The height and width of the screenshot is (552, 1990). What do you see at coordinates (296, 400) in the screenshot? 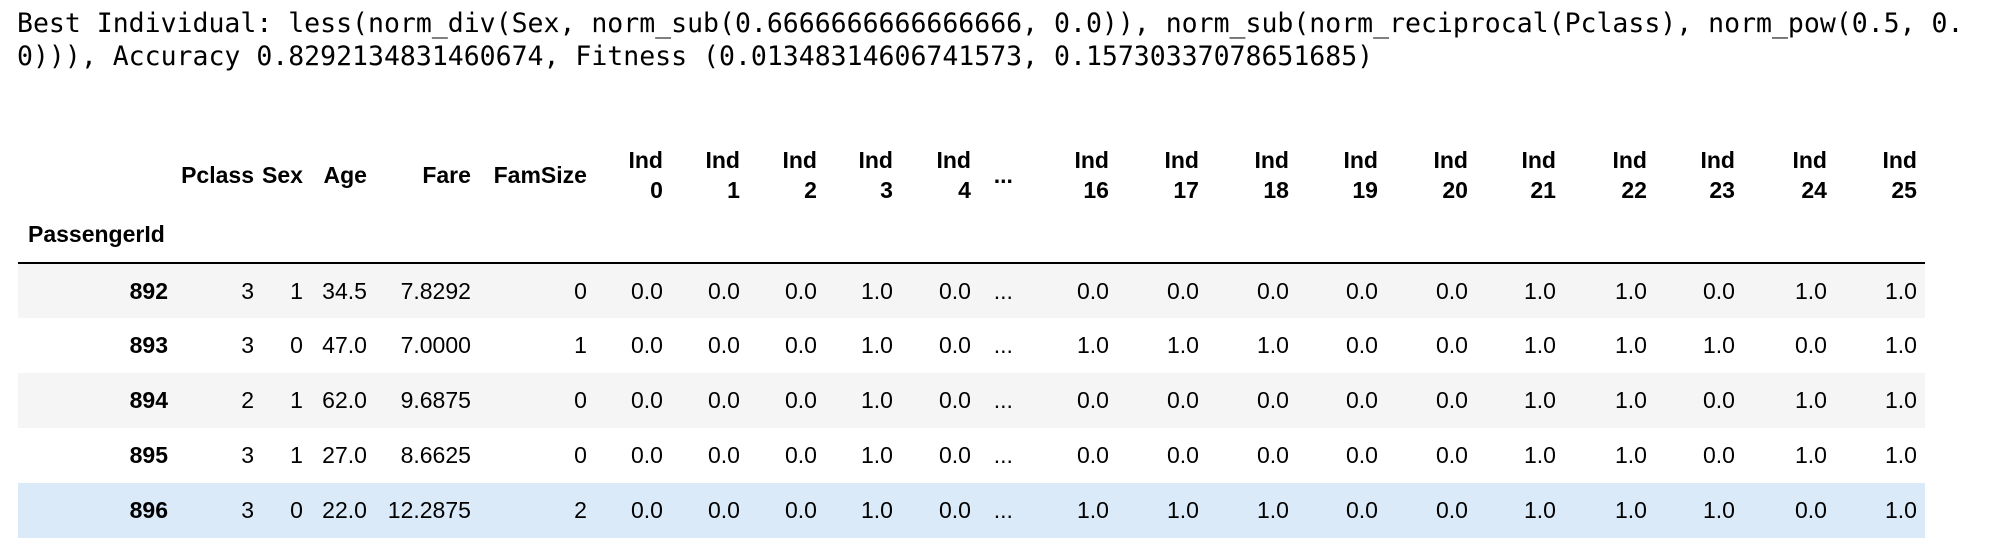
I see `table-cell: 1` at bounding box center [296, 400].